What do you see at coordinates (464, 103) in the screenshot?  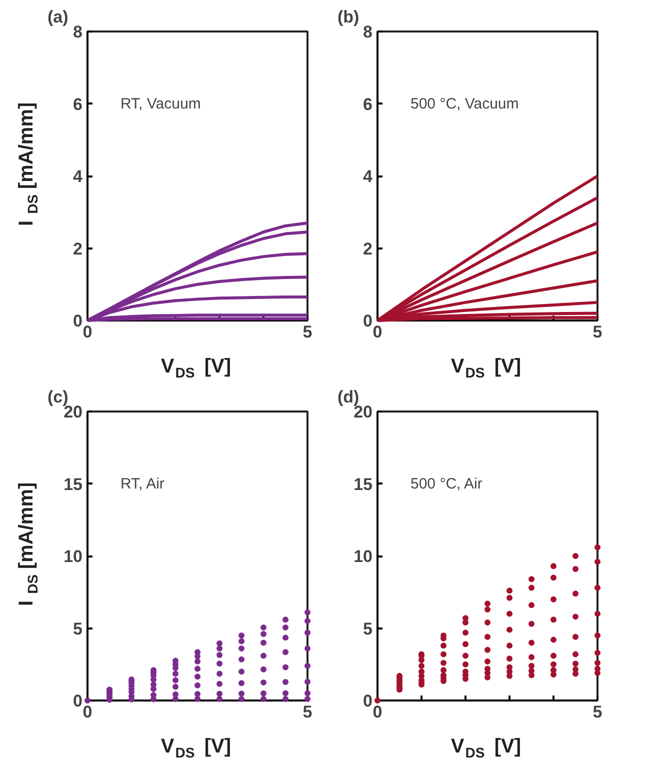 I see `annotation: 500 °C, Vacuum` at bounding box center [464, 103].